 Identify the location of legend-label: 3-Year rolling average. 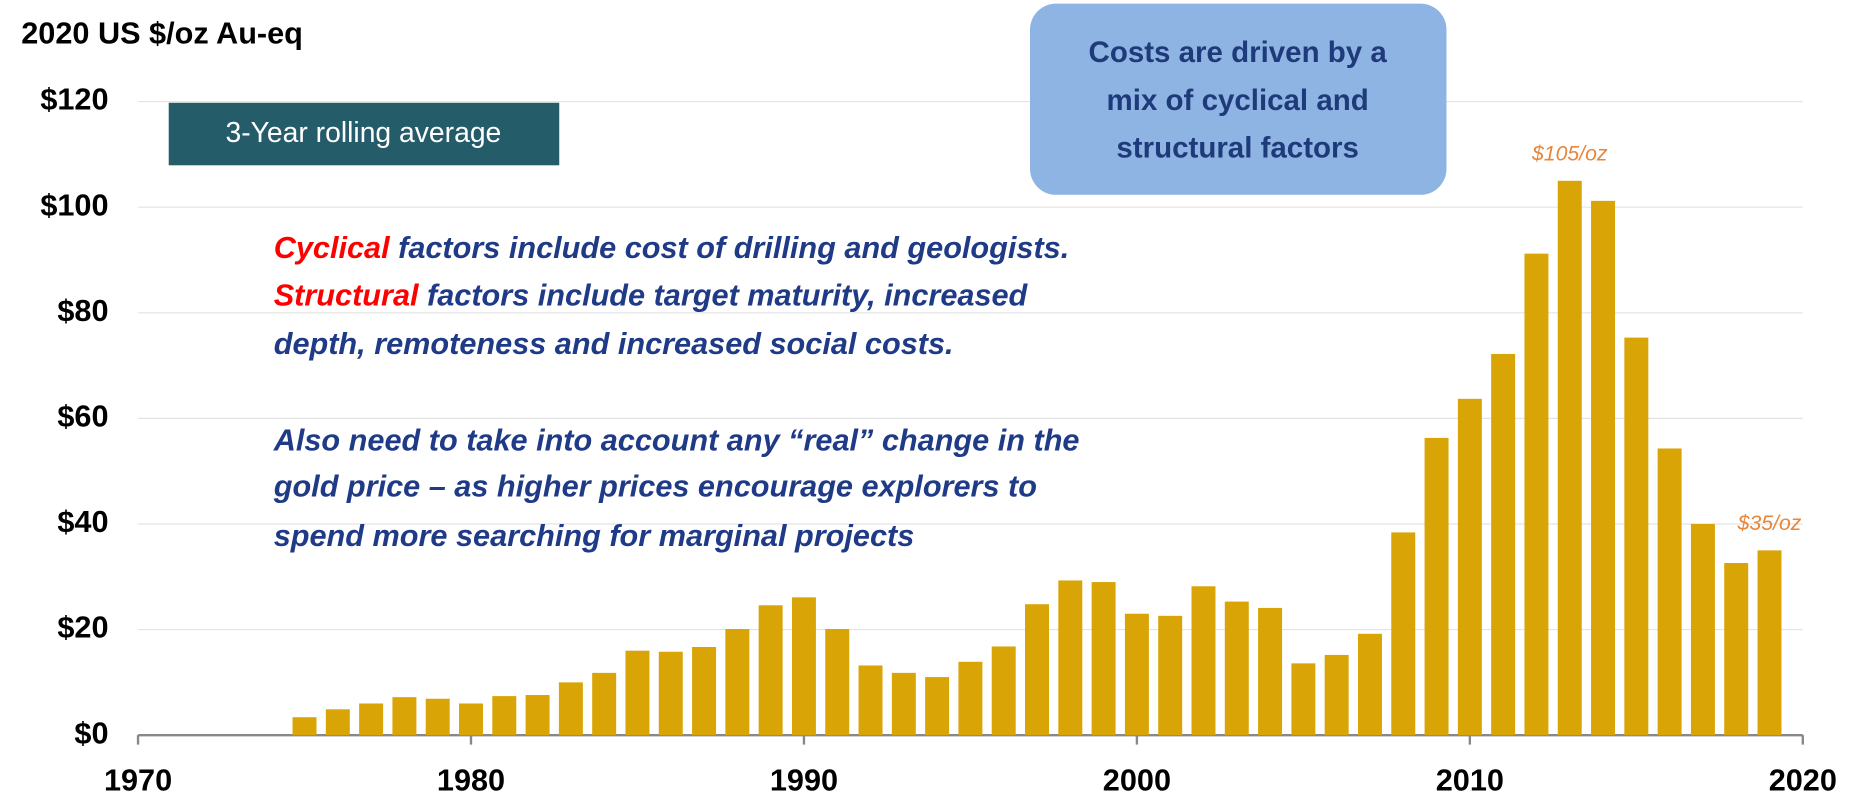
(363, 132).